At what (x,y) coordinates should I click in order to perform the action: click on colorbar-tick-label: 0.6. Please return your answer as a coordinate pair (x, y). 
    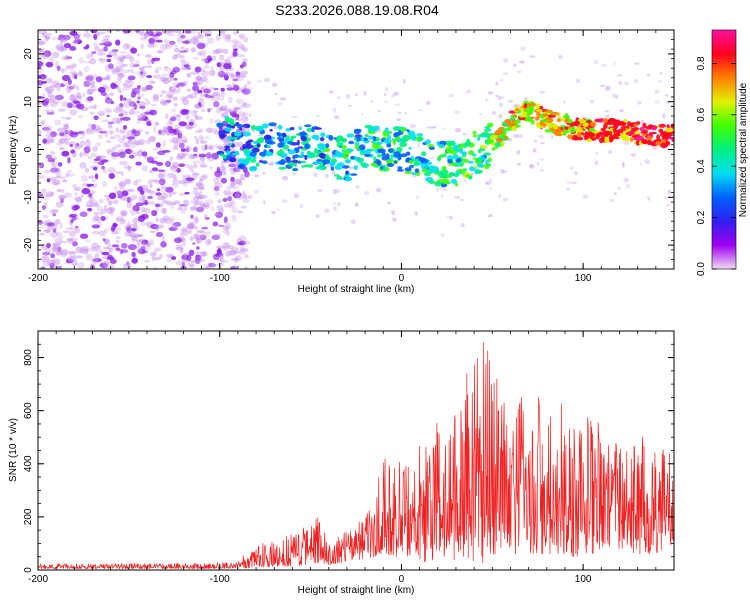
    Looking at the image, I should click on (701, 114).